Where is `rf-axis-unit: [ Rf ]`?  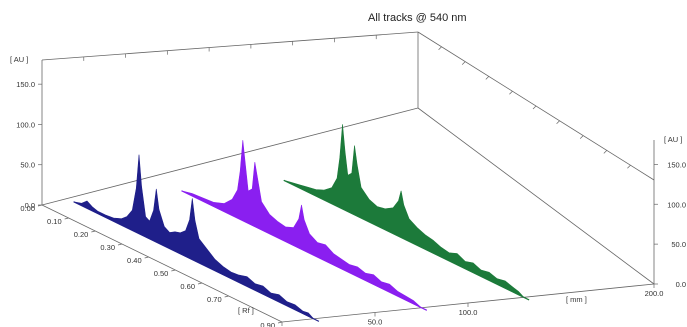 rf-axis-unit: [ Rf ] is located at coordinates (246, 310).